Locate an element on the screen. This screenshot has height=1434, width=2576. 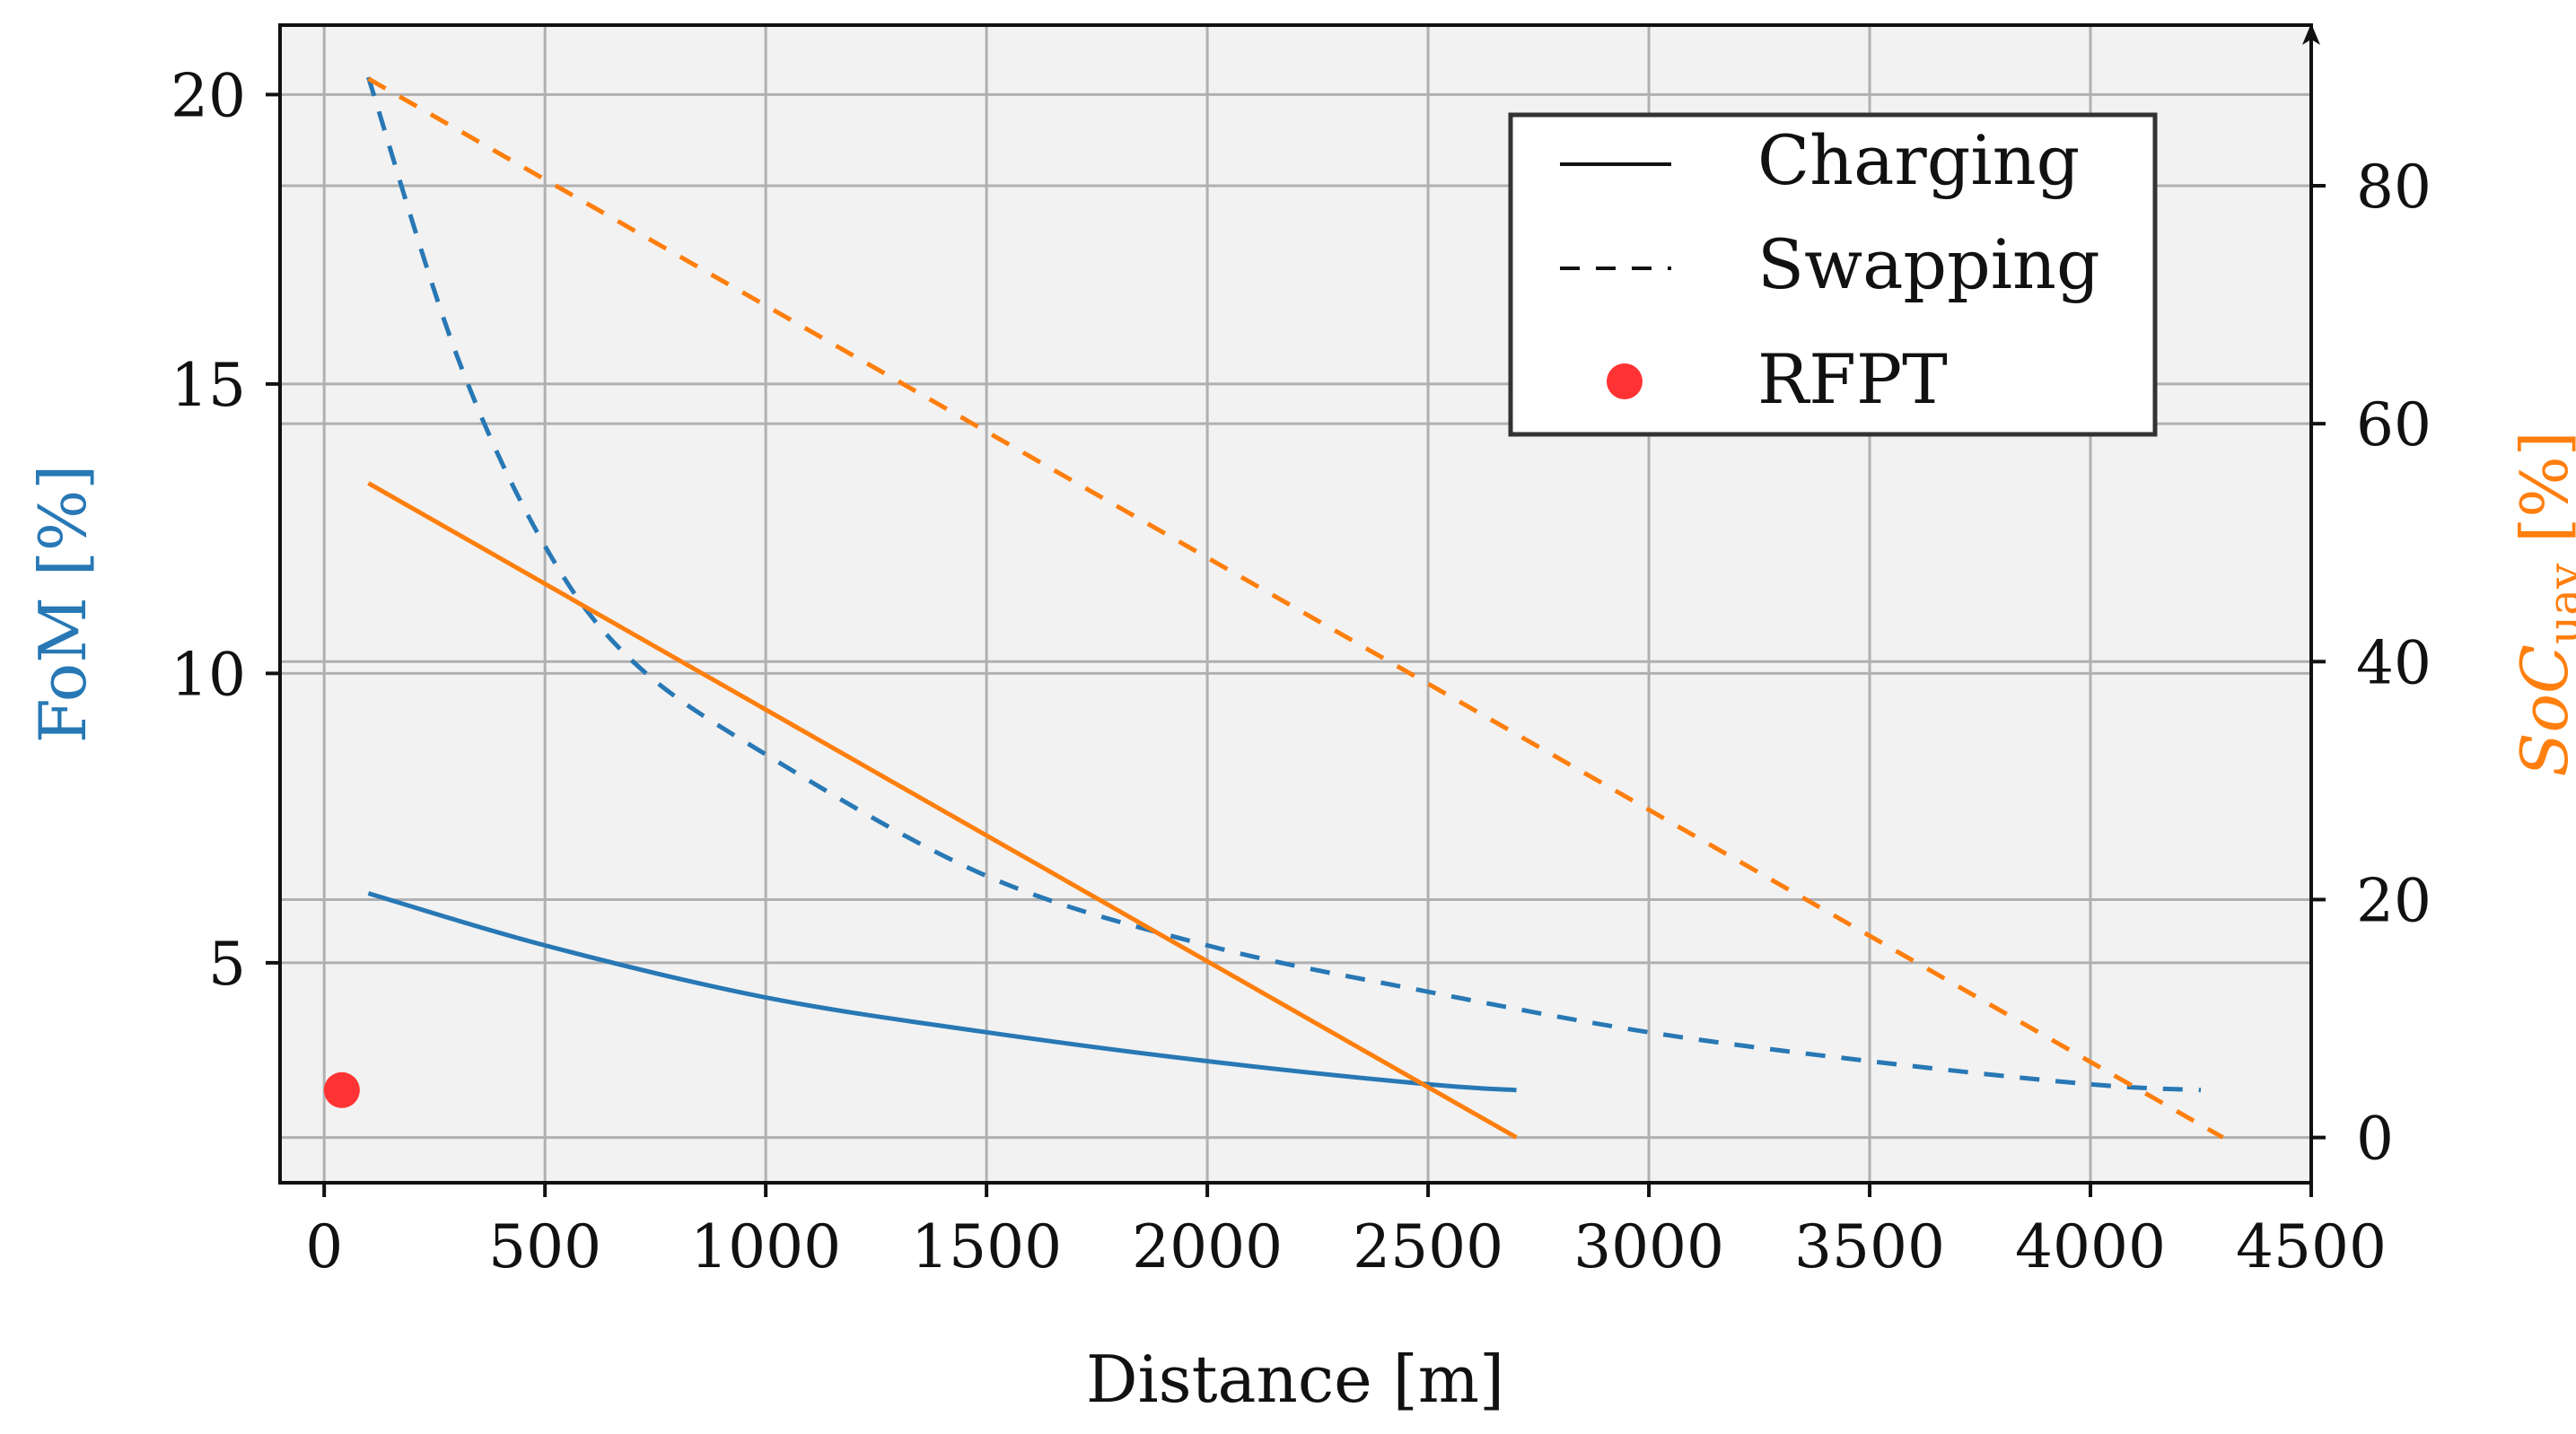
y-right-tick-label: 80 is located at coordinates (2393, 187).